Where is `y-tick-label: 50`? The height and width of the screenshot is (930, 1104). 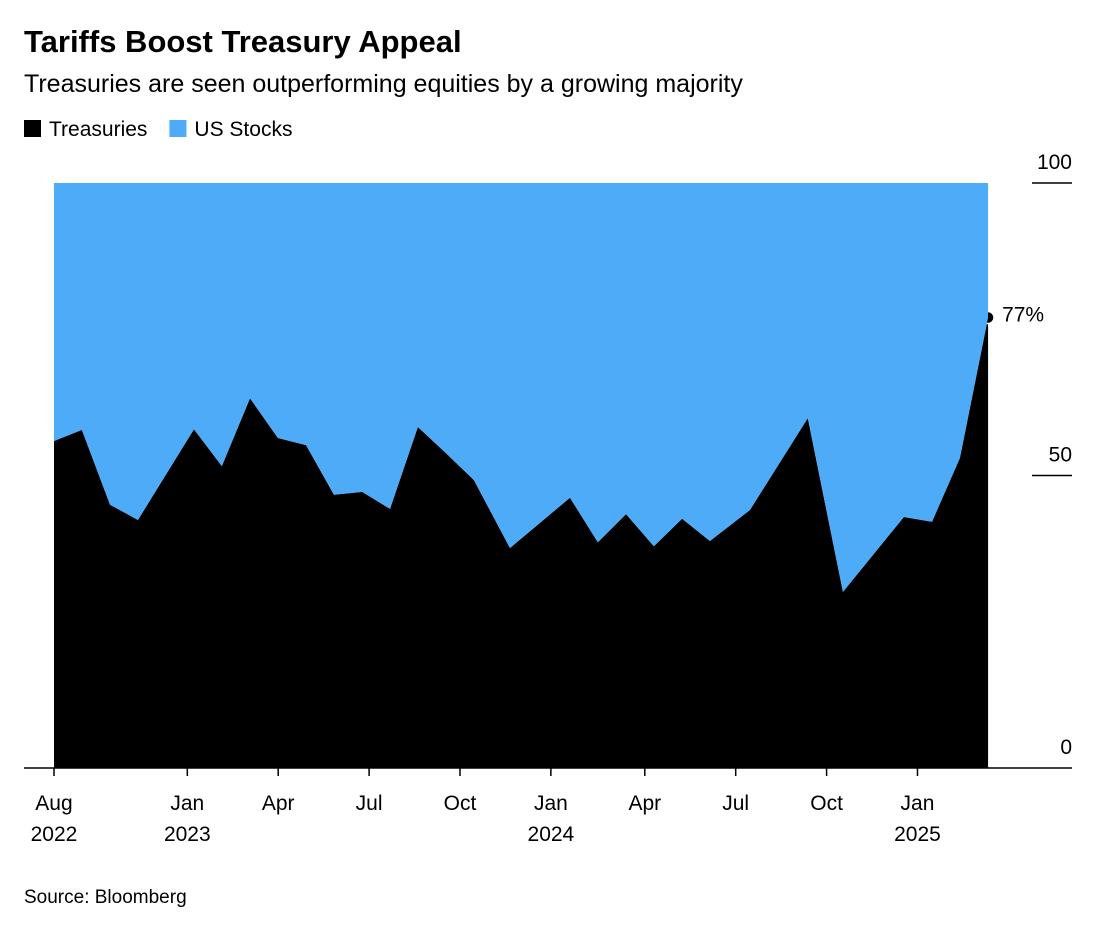 y-tick-label: 50 is located at coordinates (1060, 455).